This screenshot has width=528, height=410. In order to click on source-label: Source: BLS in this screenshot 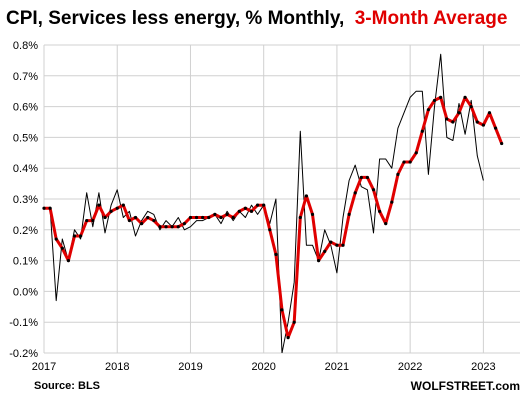, I will do `click(67, 386)`.